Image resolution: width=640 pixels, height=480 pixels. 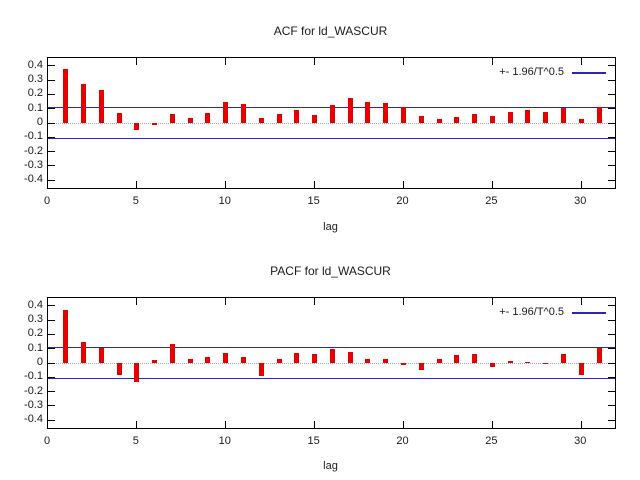 I want to click on pacf-y-tick-label: -0.4, so click(x=33, y=419).